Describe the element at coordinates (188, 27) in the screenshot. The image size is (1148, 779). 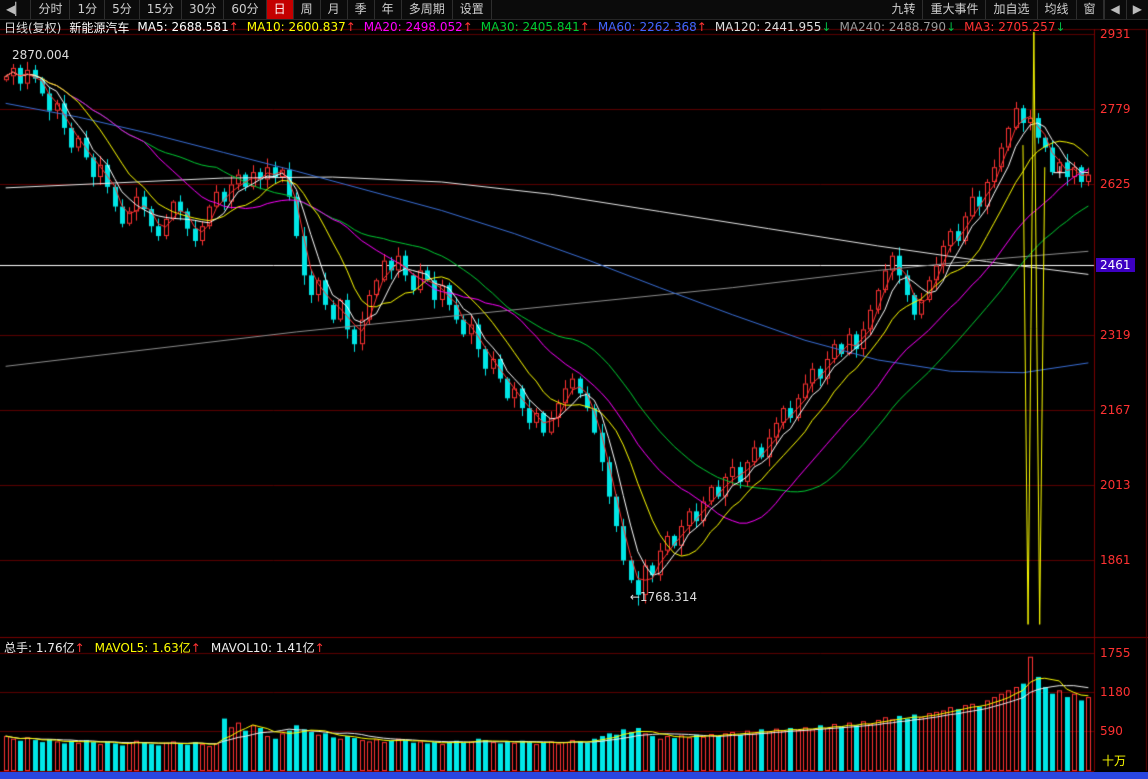
I see `ma-value: MA5: 2688.581↑` at that location.